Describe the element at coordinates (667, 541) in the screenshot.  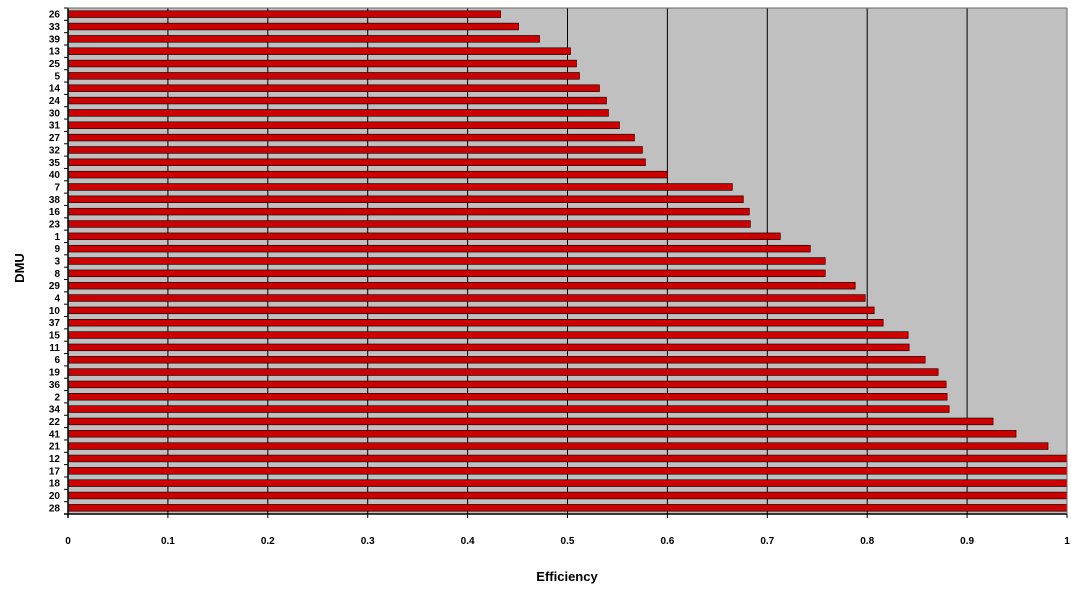
I see `x-tick-label: 0.6` at that location.